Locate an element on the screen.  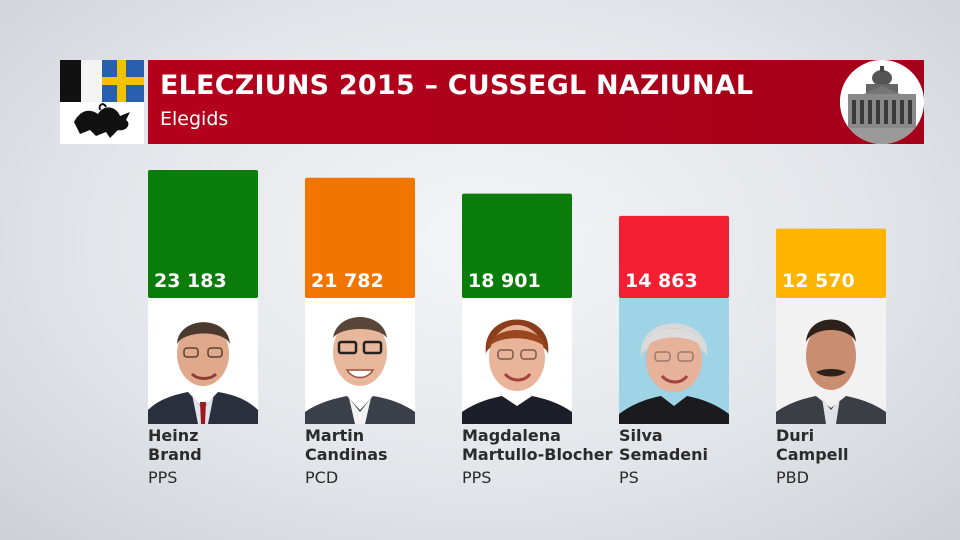
candidate-first-name: Martin is located at coordinates (335, 435).